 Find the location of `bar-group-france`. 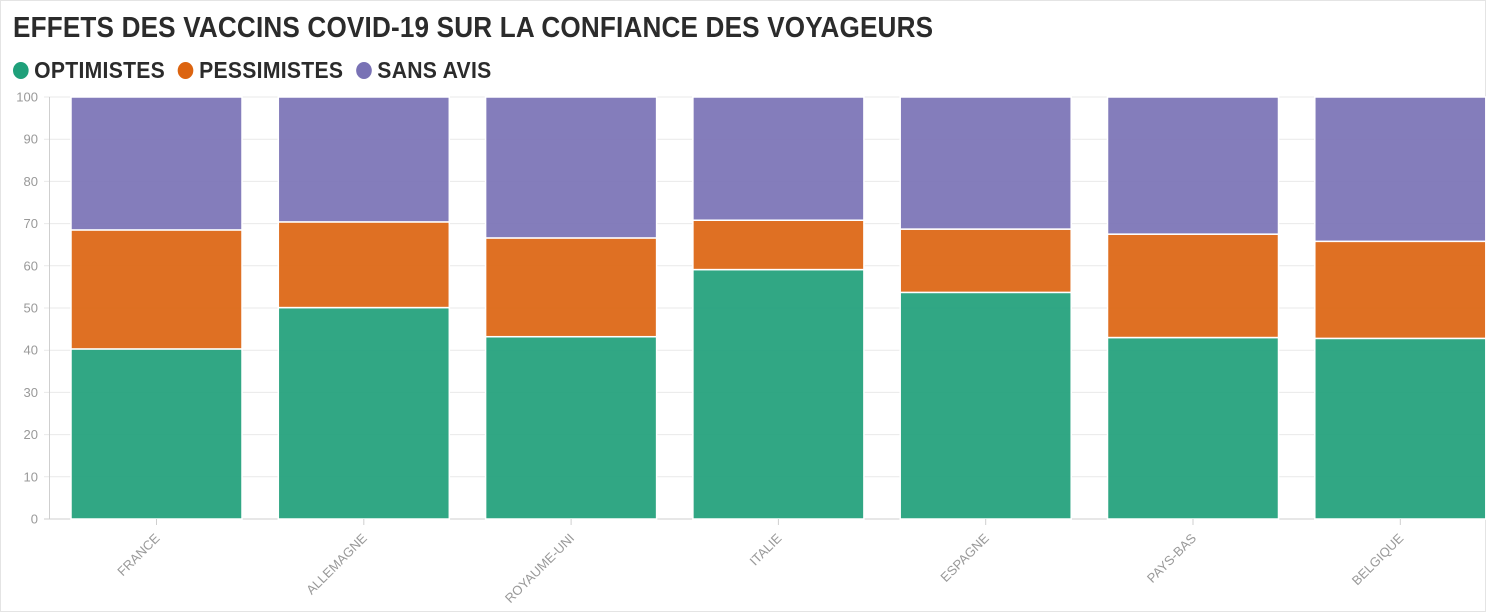

bar-group-france is located at coordinates (156, 308).